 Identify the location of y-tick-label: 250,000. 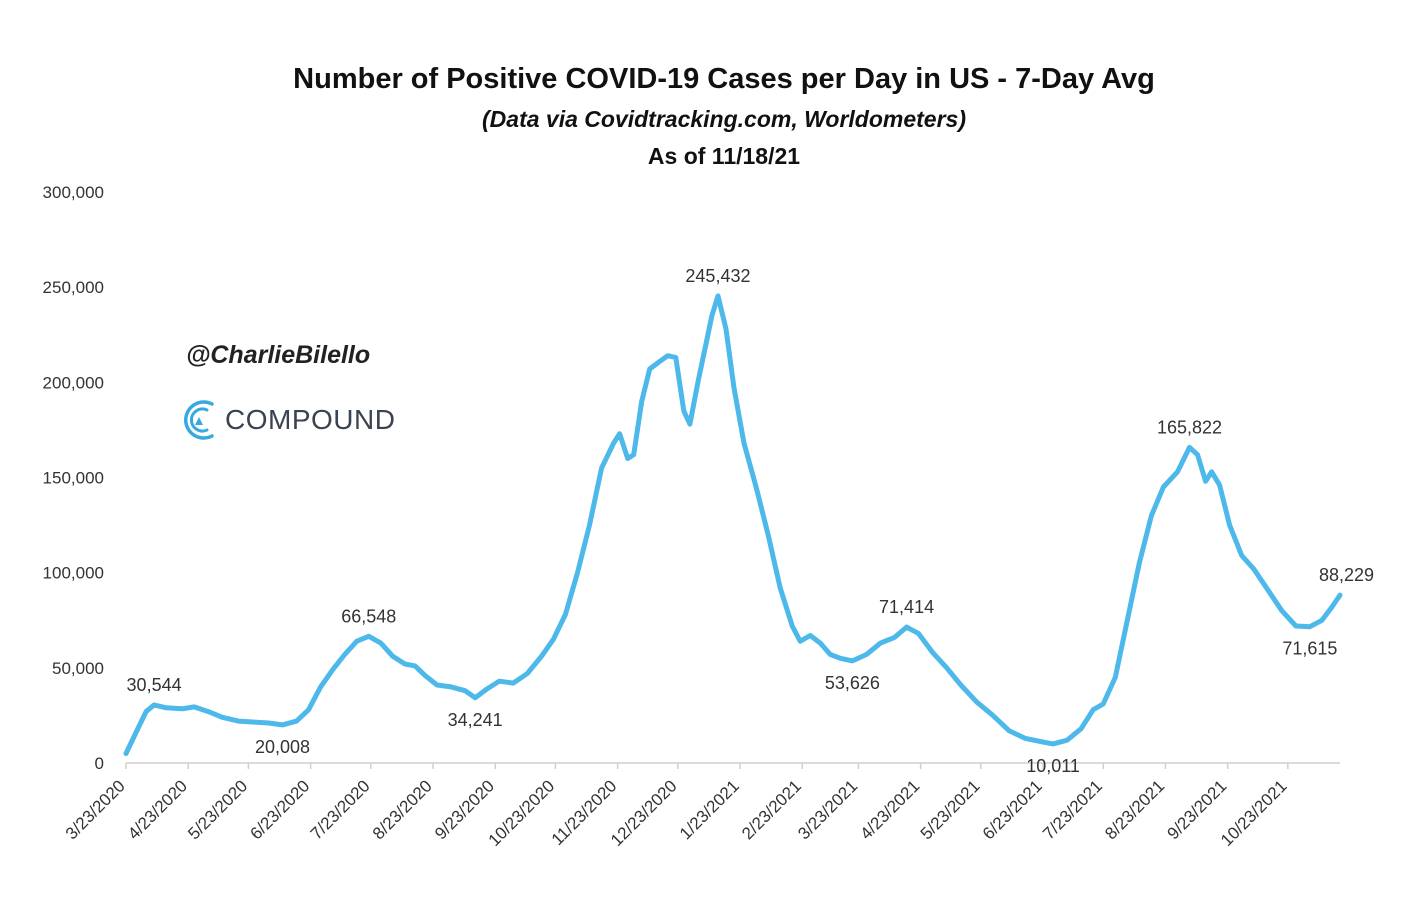
(73, 287).